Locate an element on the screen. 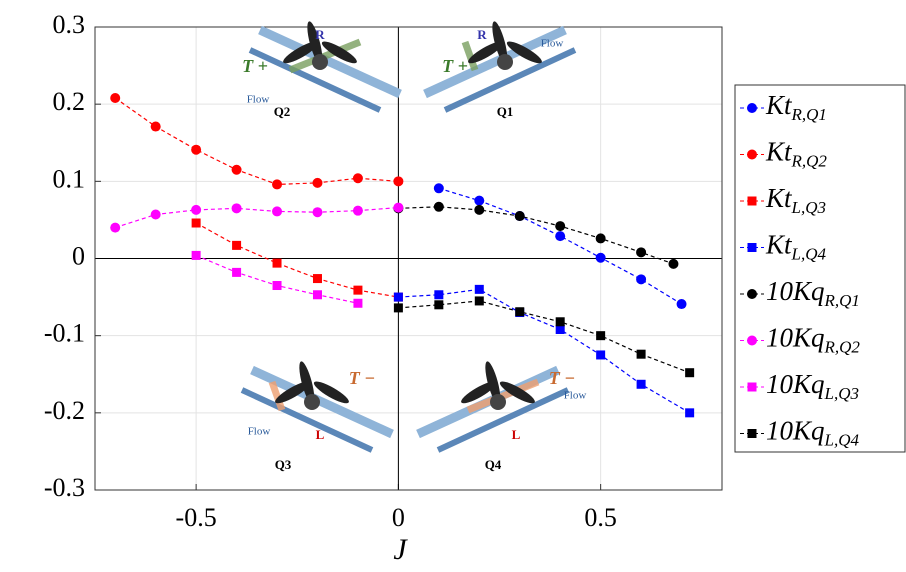 The width and height of the screenshot is (906, 572). annotation: R is located at coordinates (320, 34).